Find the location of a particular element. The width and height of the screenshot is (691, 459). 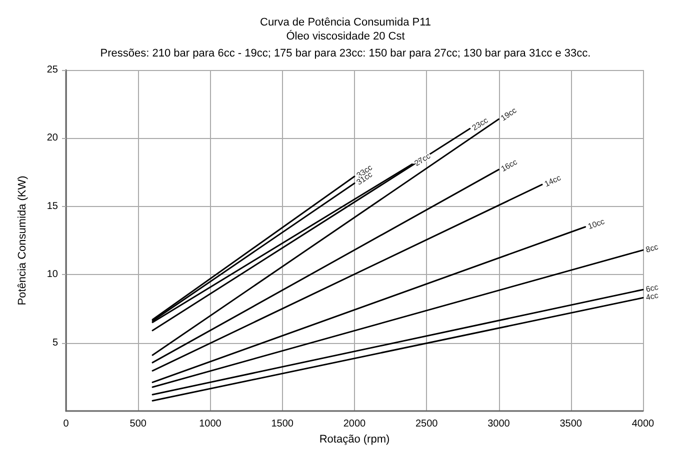

x-tick-label: 500 is located at coordinates (138, 424).